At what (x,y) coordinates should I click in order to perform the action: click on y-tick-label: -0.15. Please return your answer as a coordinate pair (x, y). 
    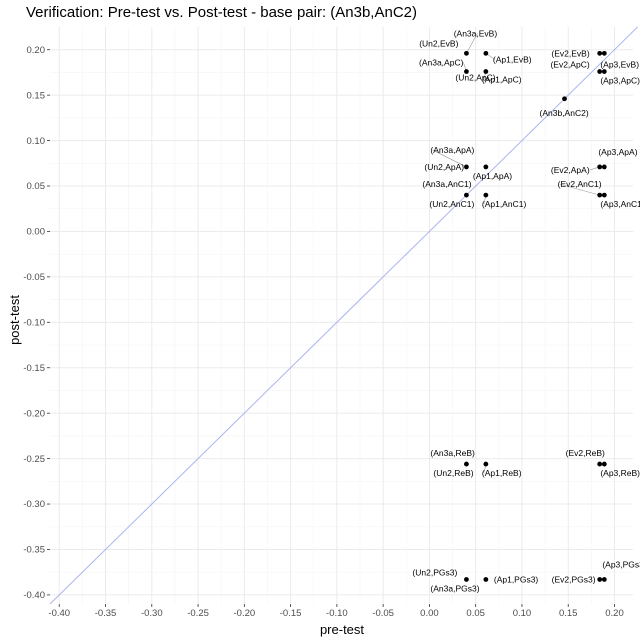
    Looking at the image, I should click on (34, 368).